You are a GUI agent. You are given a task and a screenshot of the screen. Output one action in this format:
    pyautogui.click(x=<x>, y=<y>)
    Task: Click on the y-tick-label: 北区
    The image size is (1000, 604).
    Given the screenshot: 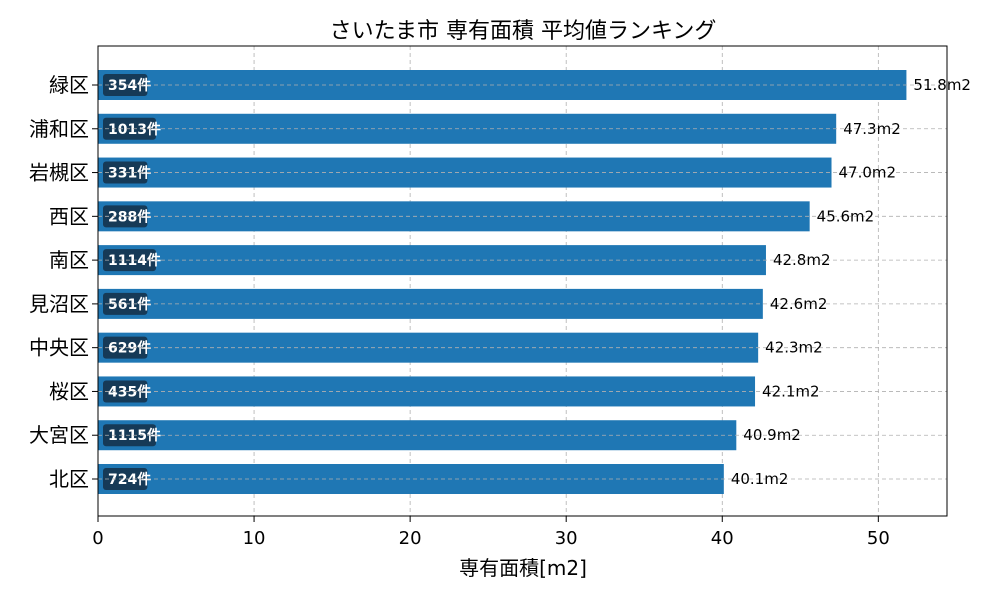 What is the action you would take?
    pyautogui.click(x=69, y=479)
    